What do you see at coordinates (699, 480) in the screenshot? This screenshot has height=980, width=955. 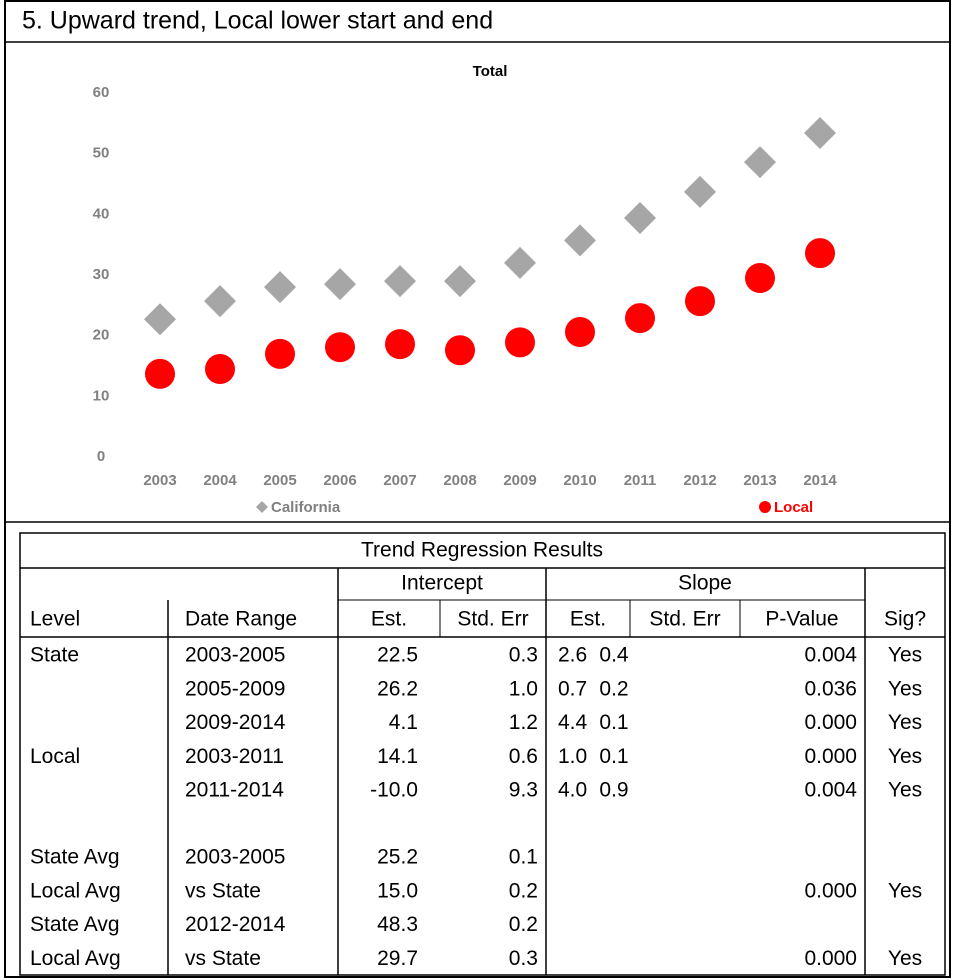 I see `x-tick-label: 2012` at bounding box center [699, 480].